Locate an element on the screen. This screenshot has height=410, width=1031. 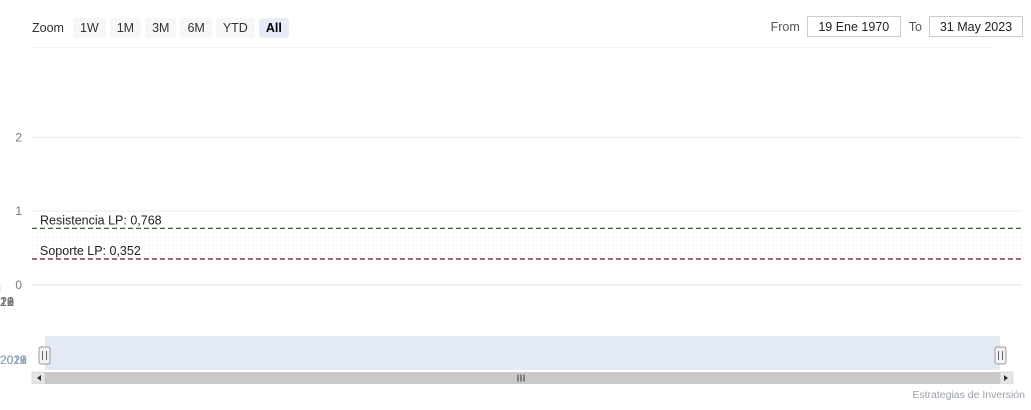
navigator-year-label-2019: 2019 is located at coordinates (13, 360).